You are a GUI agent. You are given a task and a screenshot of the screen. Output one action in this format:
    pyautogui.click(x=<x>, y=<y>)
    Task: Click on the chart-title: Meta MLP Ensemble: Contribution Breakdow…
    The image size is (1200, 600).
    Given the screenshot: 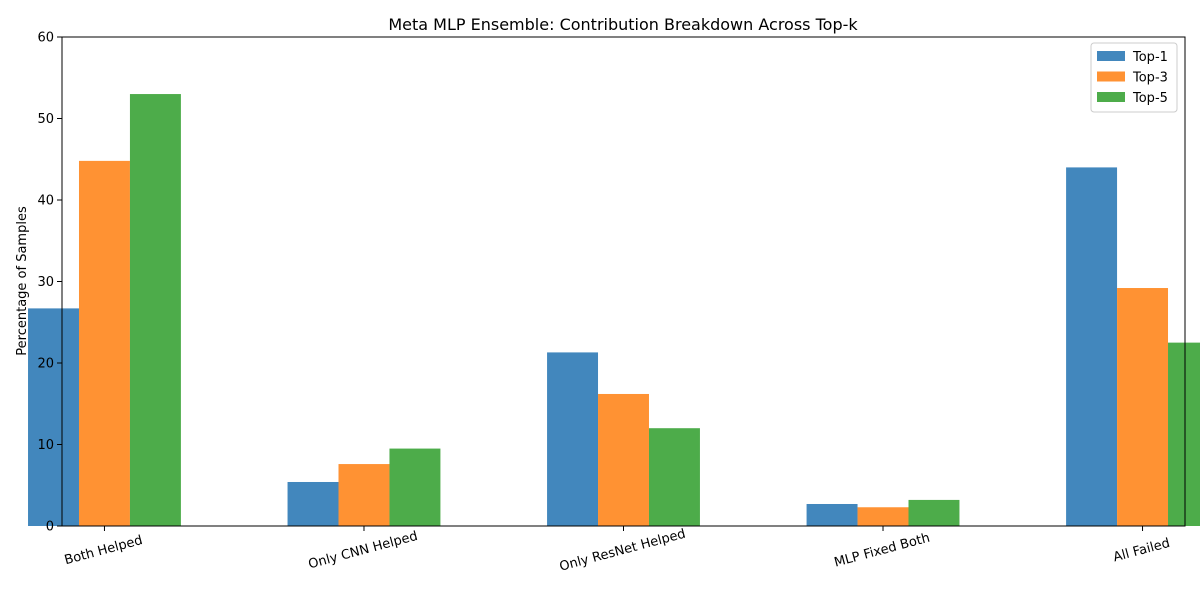 What is the action you would take?
    pyautogui.click(x=623, y=24)
    